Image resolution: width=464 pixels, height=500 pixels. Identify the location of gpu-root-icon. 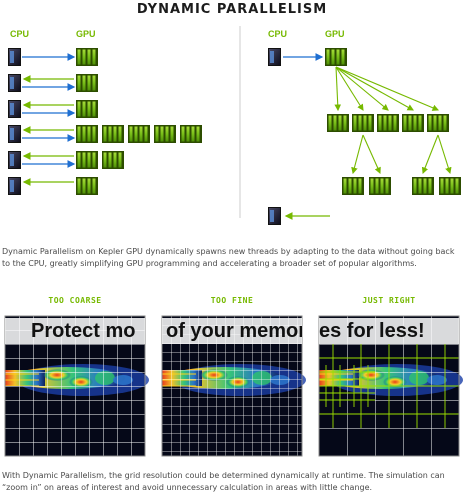
(336, 57).